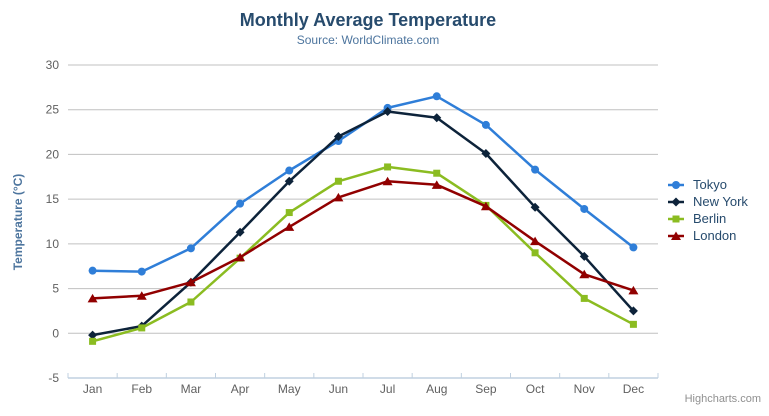 The image size is (769, 416). I want to click on legend-item-berlin: Berlin, so click(708, 218).